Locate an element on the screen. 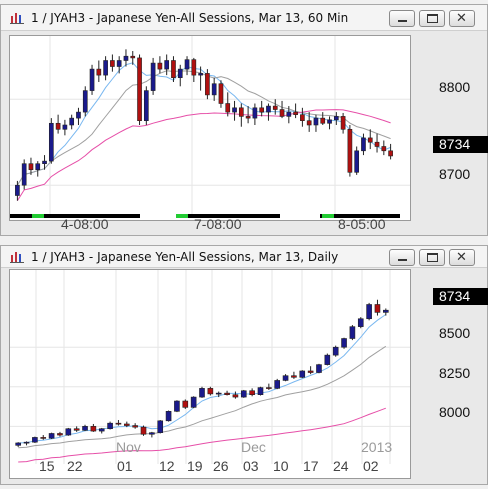 The height and width of the screenshot is (489, 488). day-label: 17 is located at coordinates (311, 466).